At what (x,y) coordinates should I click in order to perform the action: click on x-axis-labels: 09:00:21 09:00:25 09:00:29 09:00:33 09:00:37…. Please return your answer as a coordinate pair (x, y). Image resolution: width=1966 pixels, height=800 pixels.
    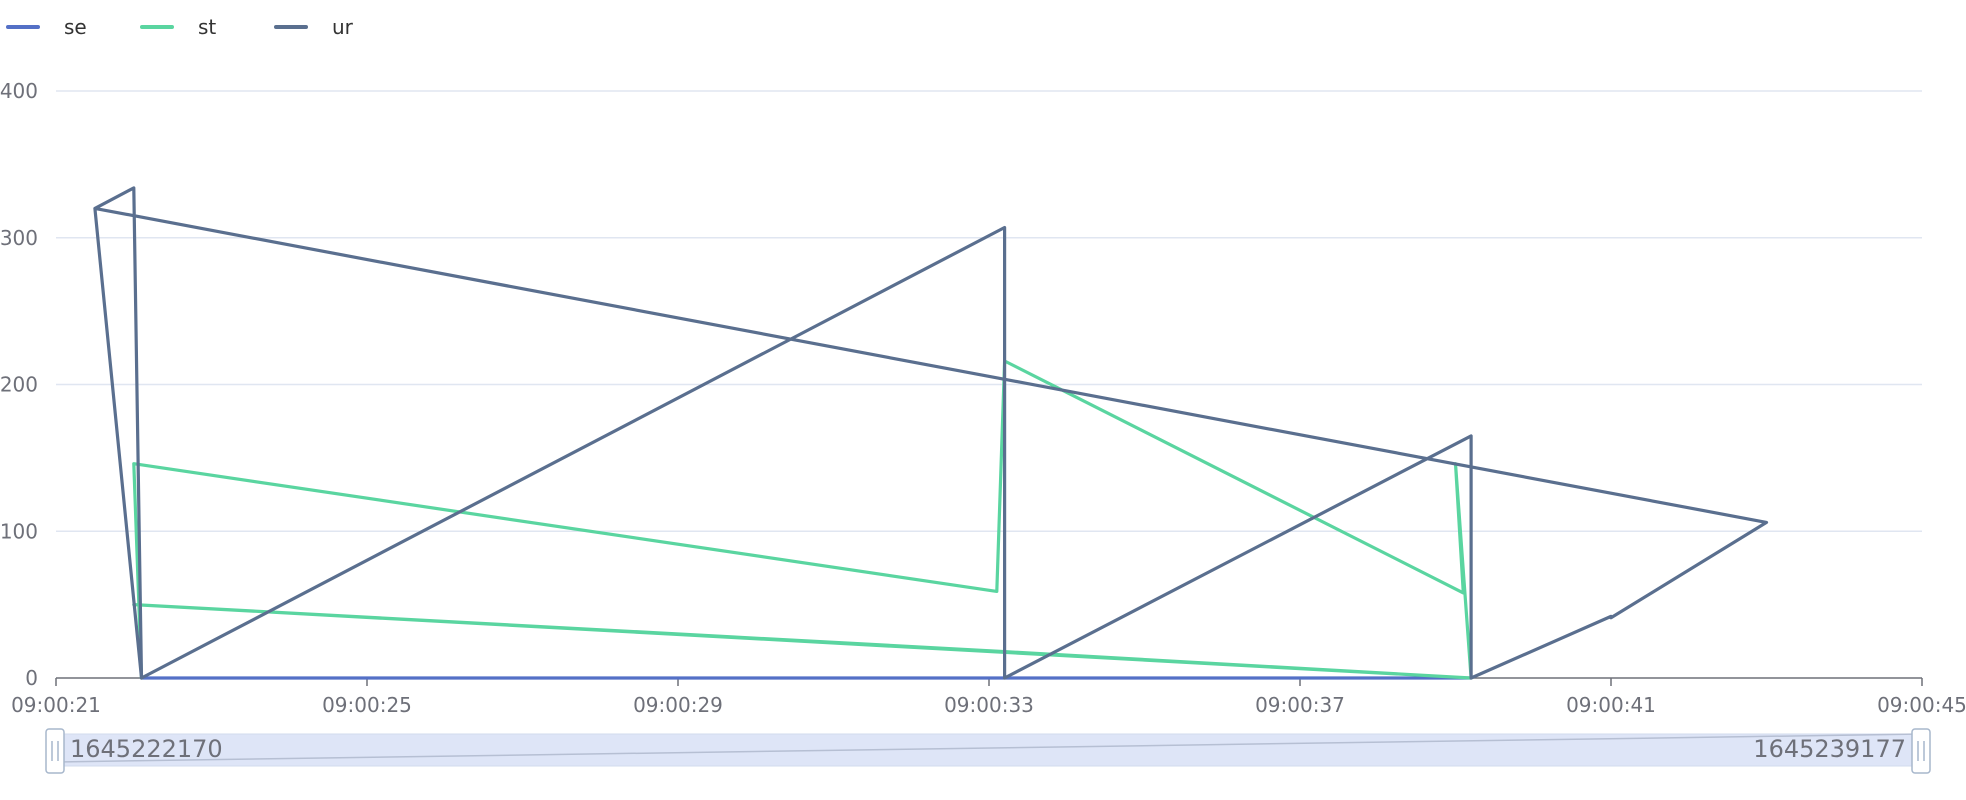
    Looking at the image, I should click on (988, 705).